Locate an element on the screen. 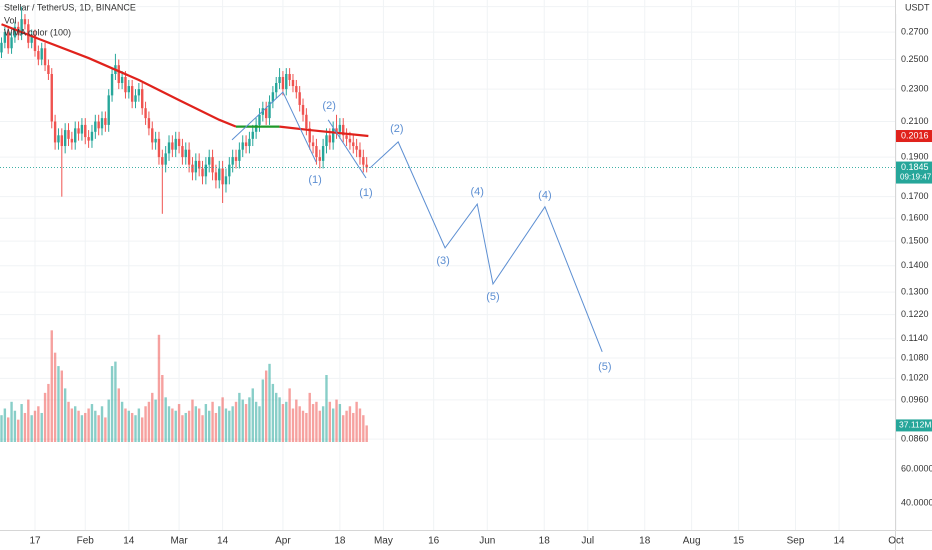 This screenshot has width=932, height=550. y2-tick-label: 40.0000 is located at coordinates (916, 502).